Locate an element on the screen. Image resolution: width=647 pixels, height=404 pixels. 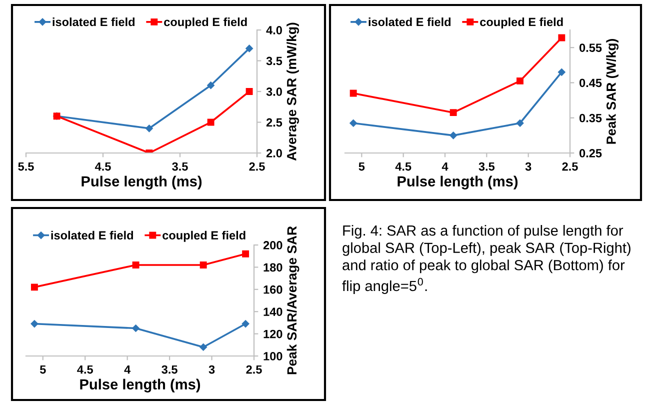
y-tick-label: 180 is located at coordinates (273, 267).